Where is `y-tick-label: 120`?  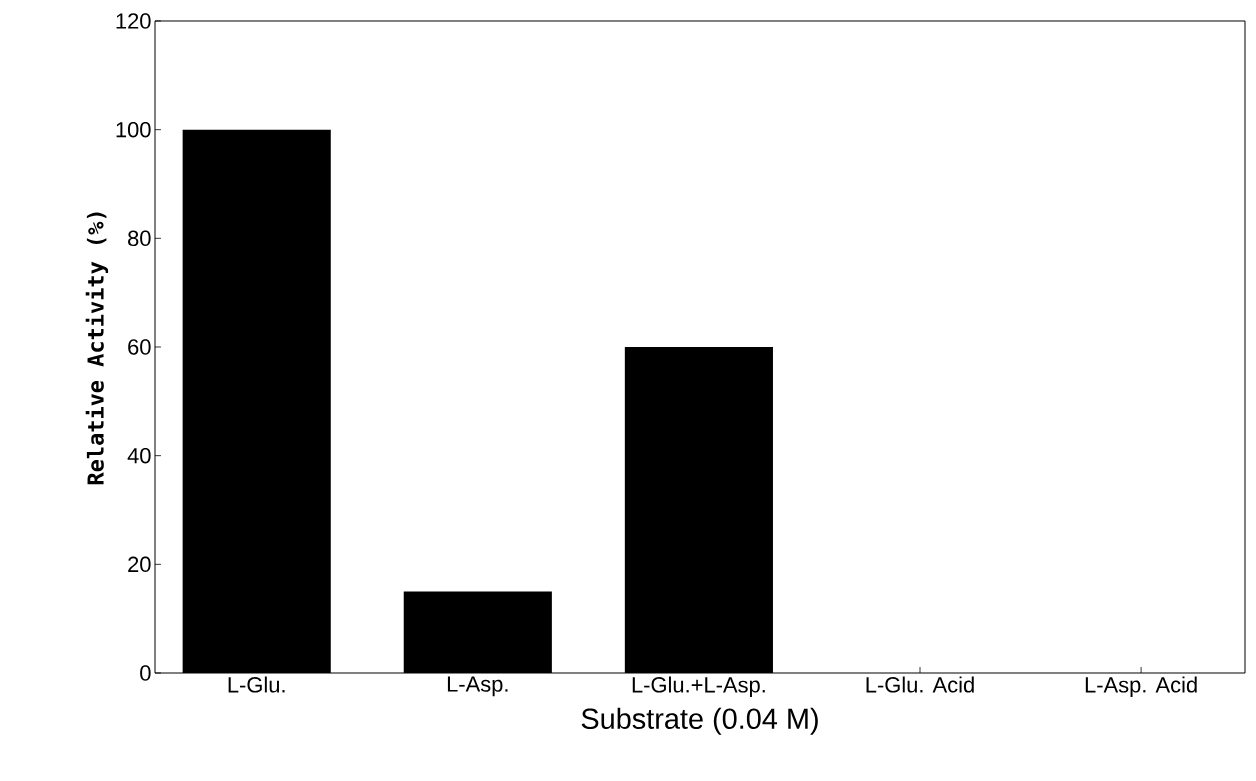 y-tick-label: 120 is located at coordinates (133, 21).